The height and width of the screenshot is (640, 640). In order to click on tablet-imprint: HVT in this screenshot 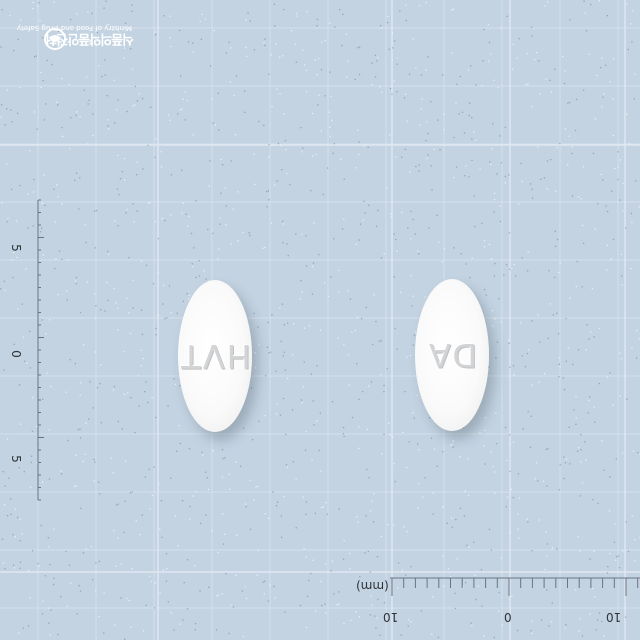, I will do `click(215, 356)`.